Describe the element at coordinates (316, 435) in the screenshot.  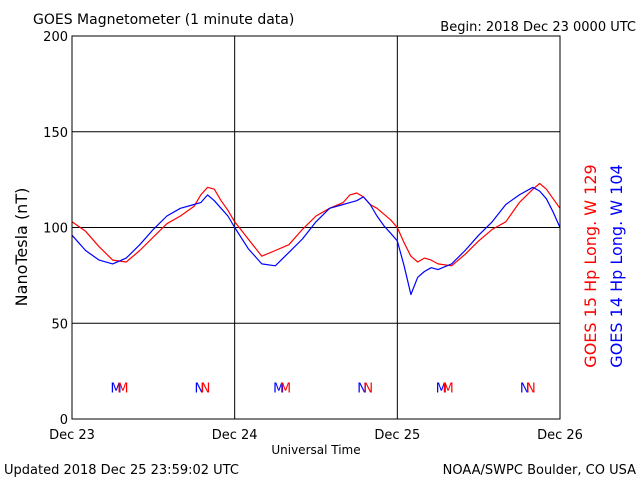
I see `x-tick-labels: Dec 23 Dec 24 Dec 25 Dec 26` at that location.